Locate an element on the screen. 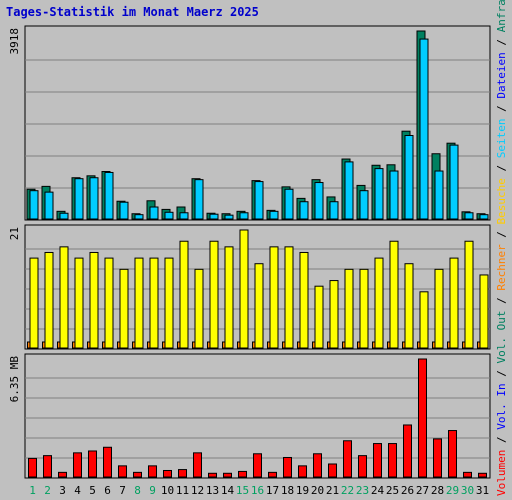 Image resolution: width=512 pixels, height=500 pixels. y-max-label: 6.35 MB is located at coordinates (14, 379).